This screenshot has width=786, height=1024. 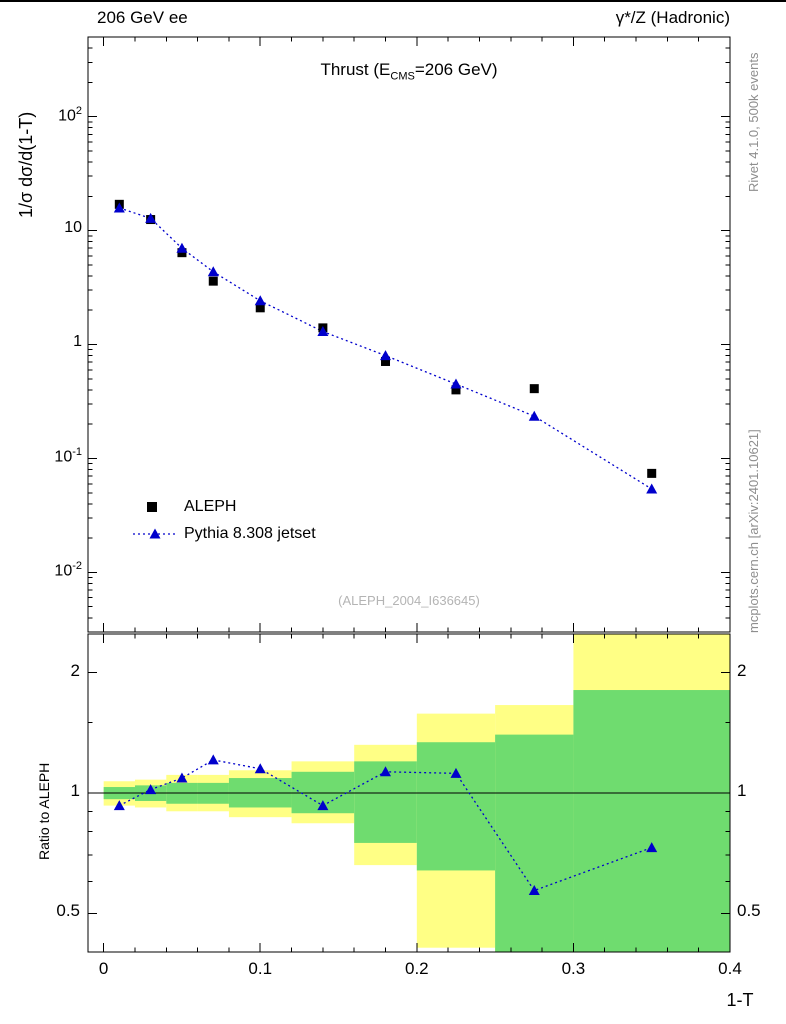 What do you see at coordinates (672, 17) in the screenshot?
I see `process-label: γ*/Z (Hadronic)` at bounding box center [672, 17].